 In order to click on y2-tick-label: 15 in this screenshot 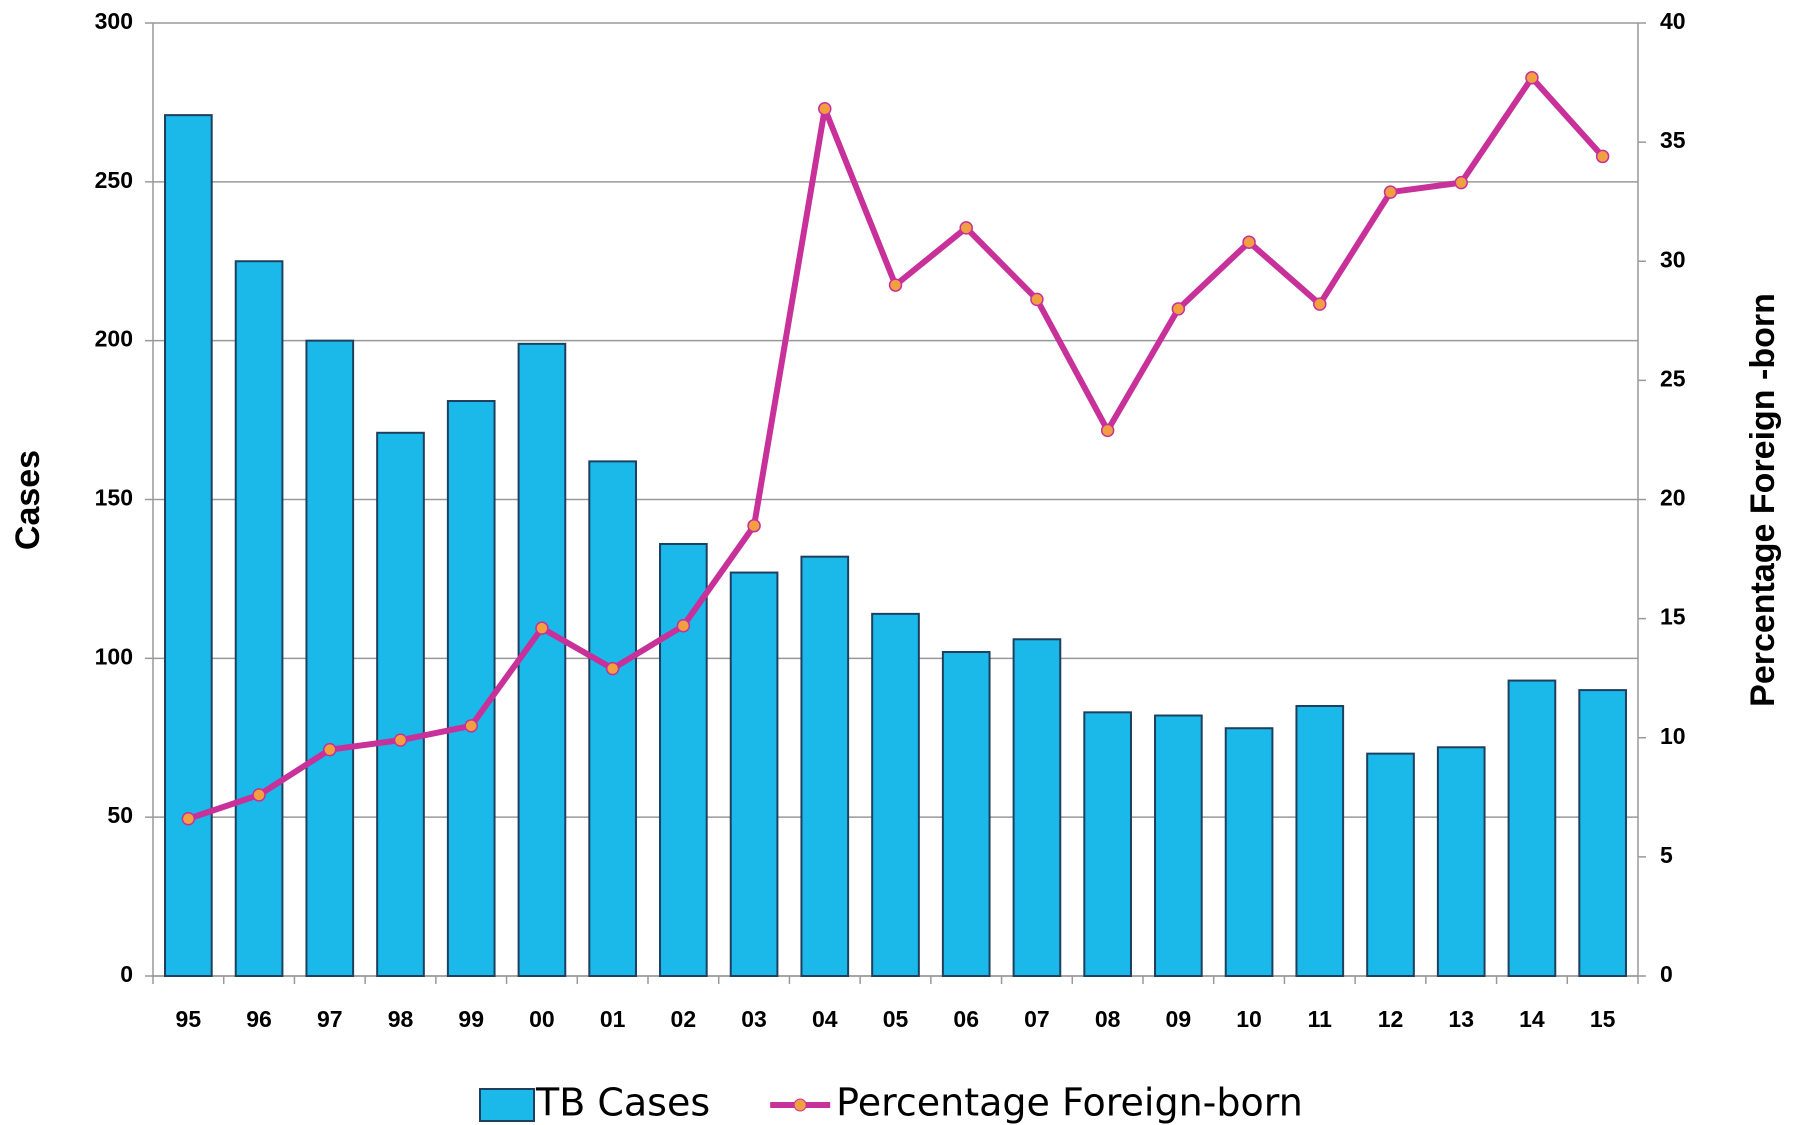, I will do `click(1673, 617)`.